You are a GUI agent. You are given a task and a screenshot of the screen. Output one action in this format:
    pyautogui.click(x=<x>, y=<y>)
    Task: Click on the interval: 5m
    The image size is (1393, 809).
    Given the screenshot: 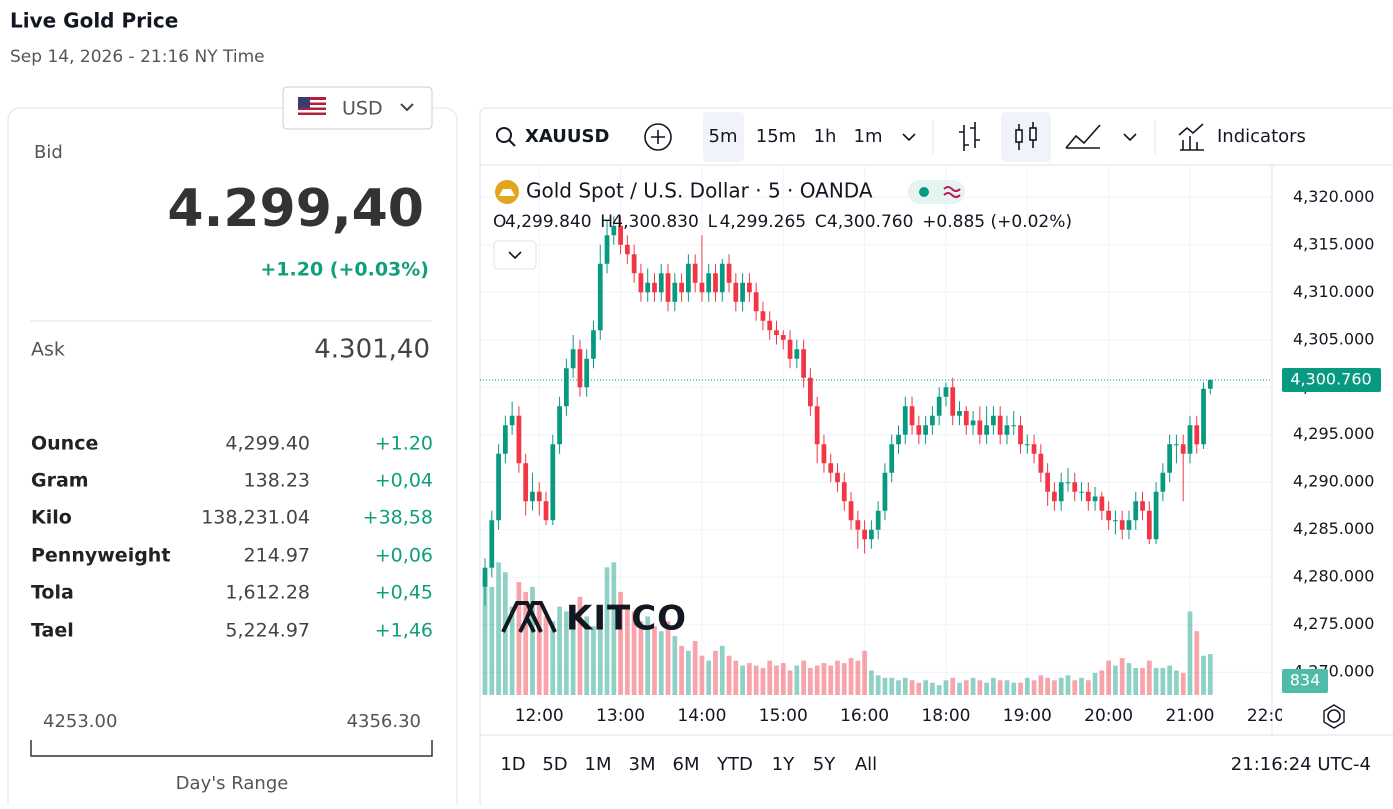 What is the action you would take?
    pyautogui.click(x=723, y=136)
    